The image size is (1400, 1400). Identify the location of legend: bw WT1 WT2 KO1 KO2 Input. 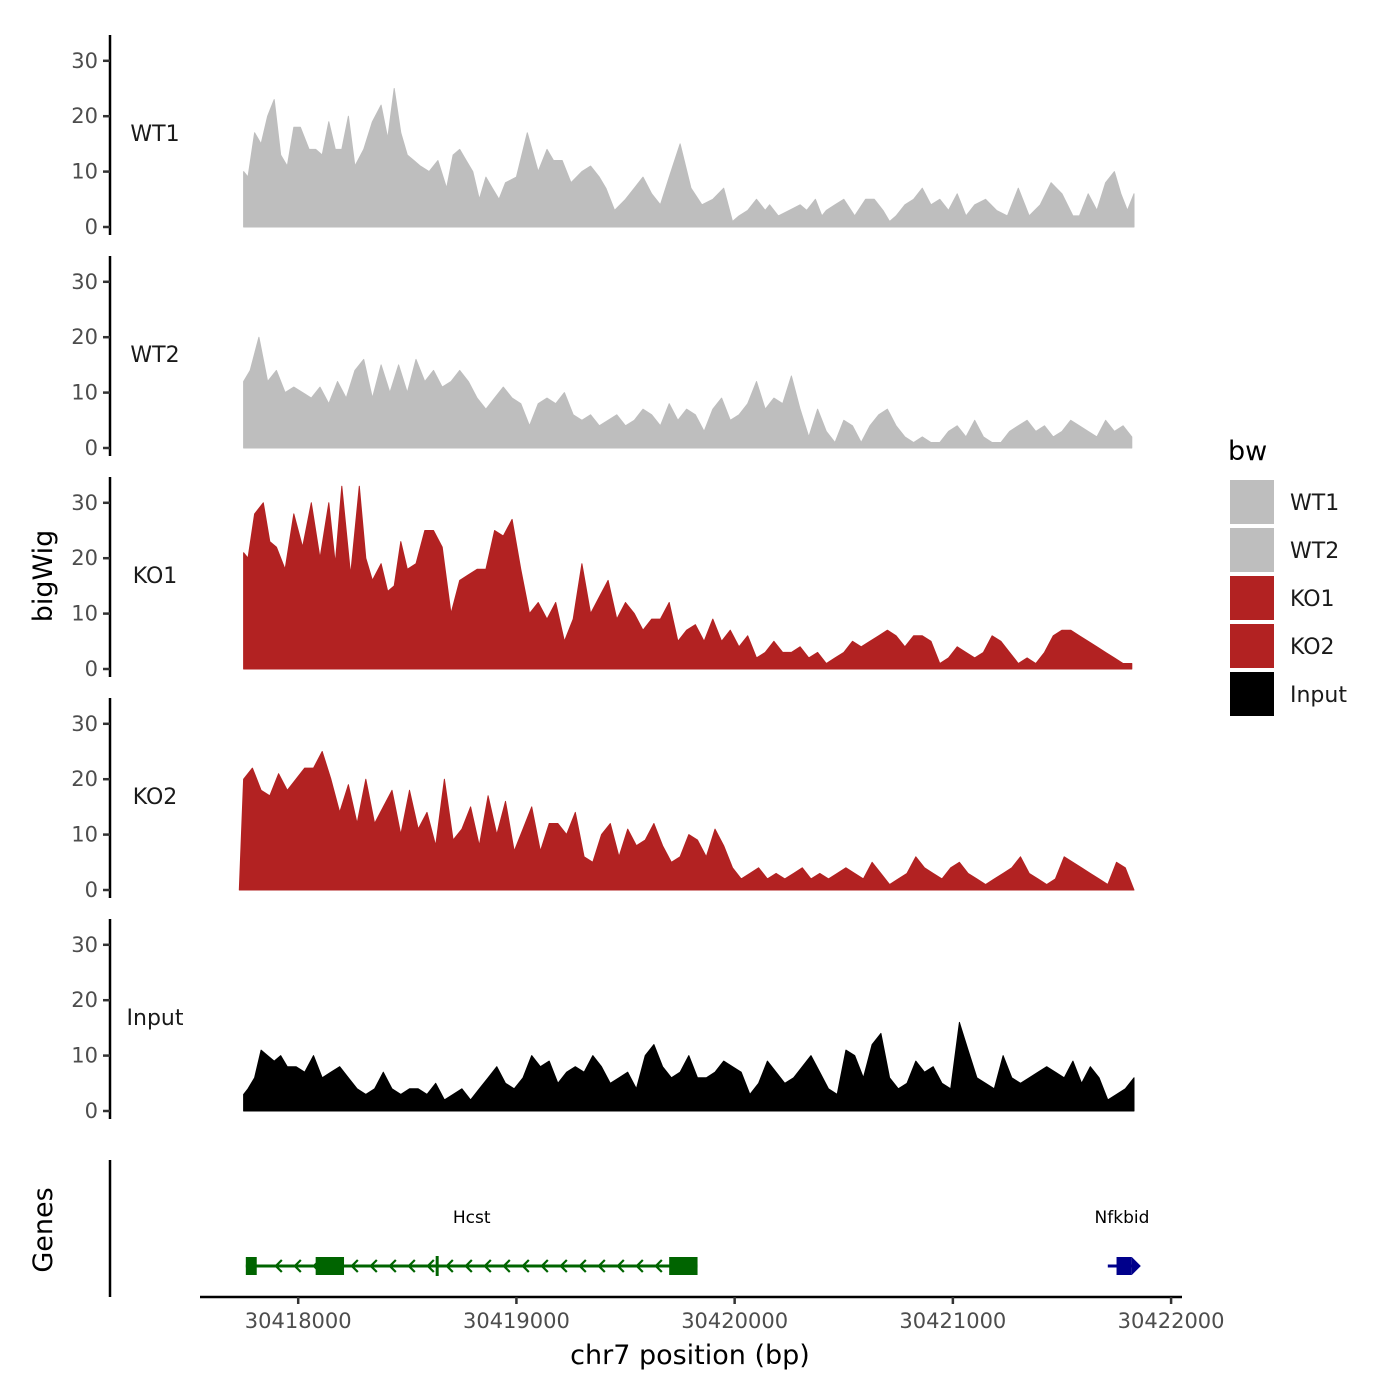
(1287, 576).